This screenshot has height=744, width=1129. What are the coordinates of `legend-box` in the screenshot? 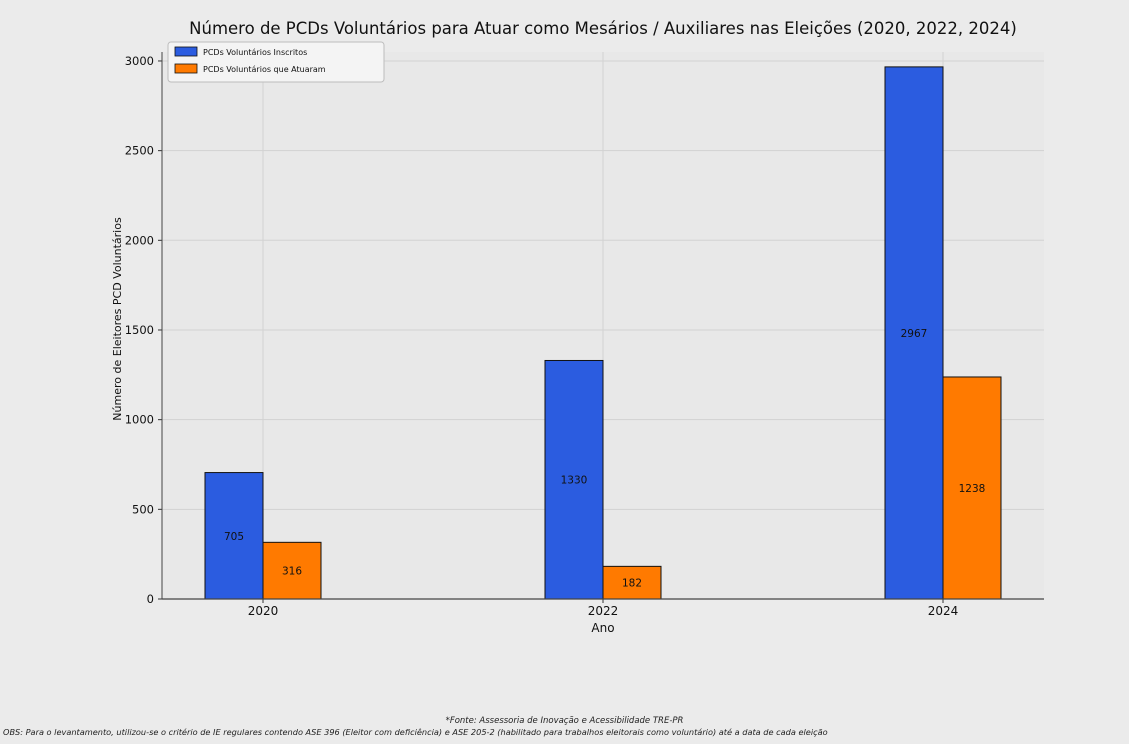 It's located at (276, 62).